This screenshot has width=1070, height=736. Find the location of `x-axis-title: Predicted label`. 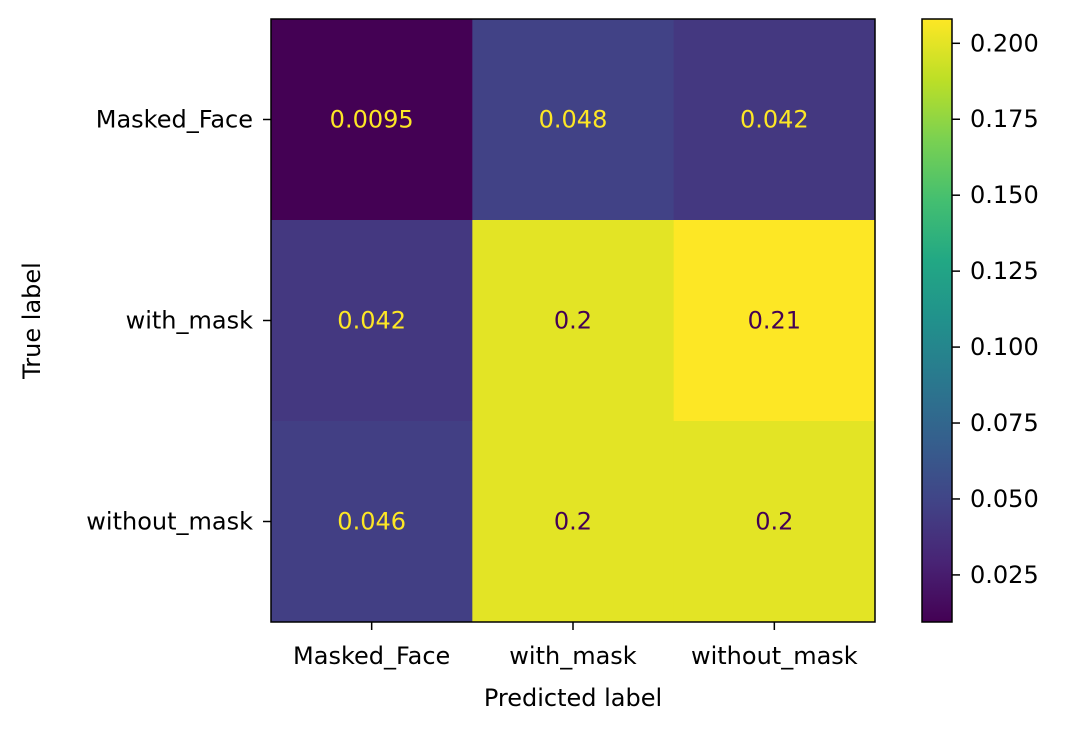

x-axis-title: Predicted label is located at coordinates (573, 698).